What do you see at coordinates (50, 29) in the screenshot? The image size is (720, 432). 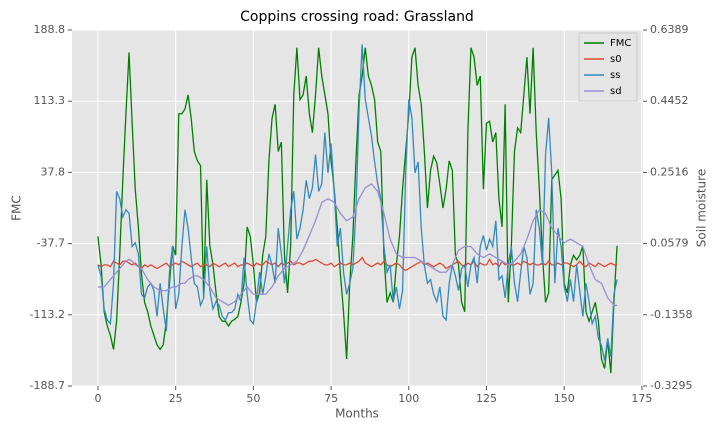 I see `y-tick-label: 188.8` at bounding box center [50, 29].